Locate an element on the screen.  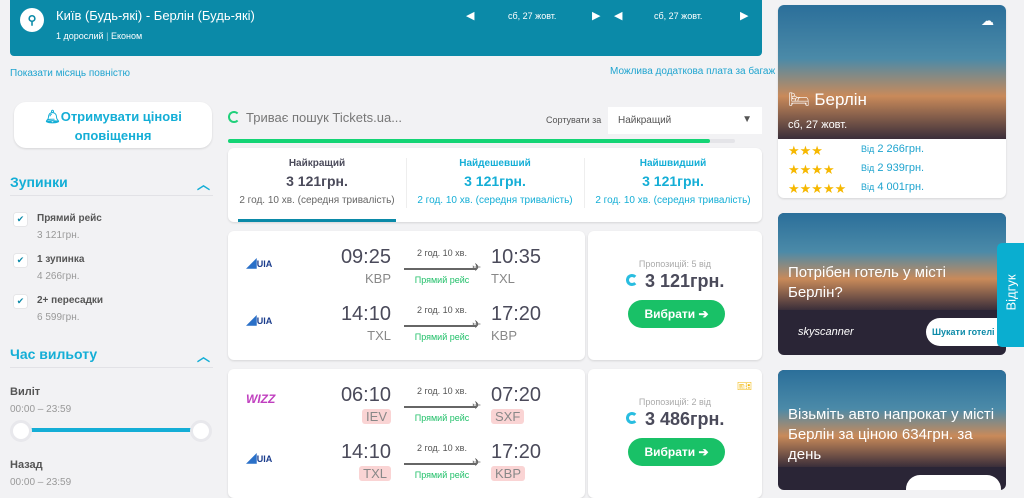
hotel-ad-text: Потрібен готель у місті Берлін? is located at coordinates (867, 282).